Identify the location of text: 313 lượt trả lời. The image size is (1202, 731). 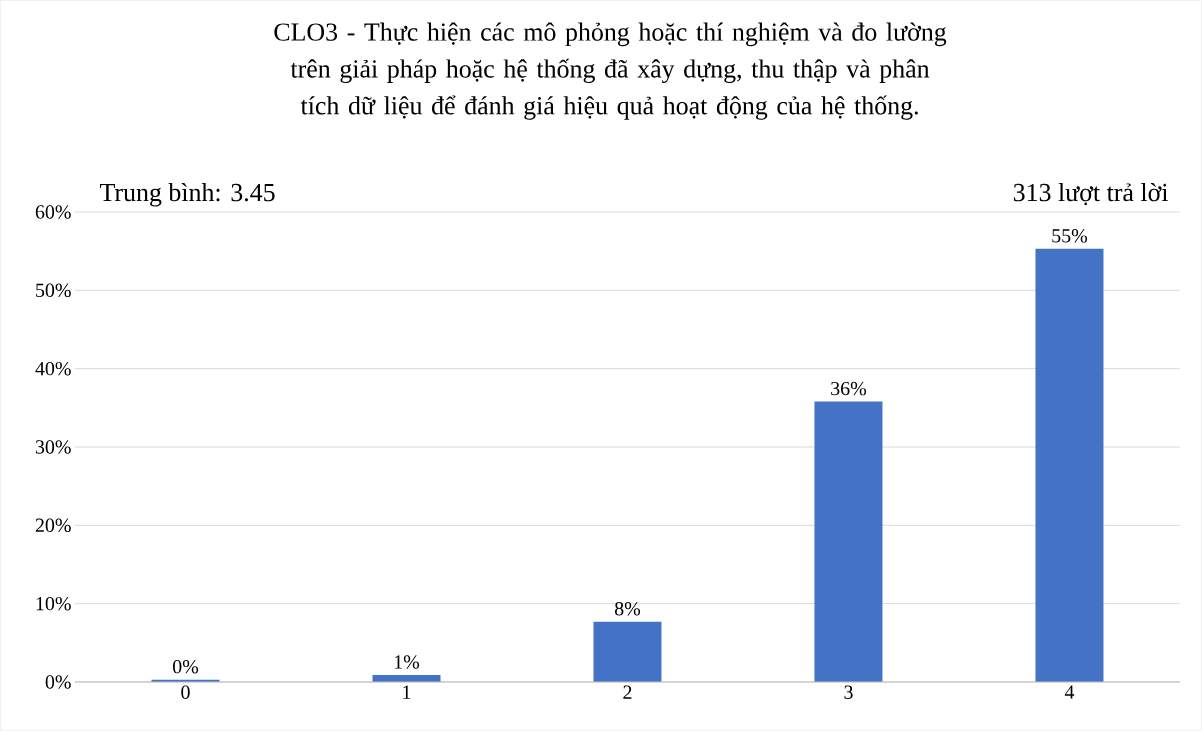
(1091, 194).